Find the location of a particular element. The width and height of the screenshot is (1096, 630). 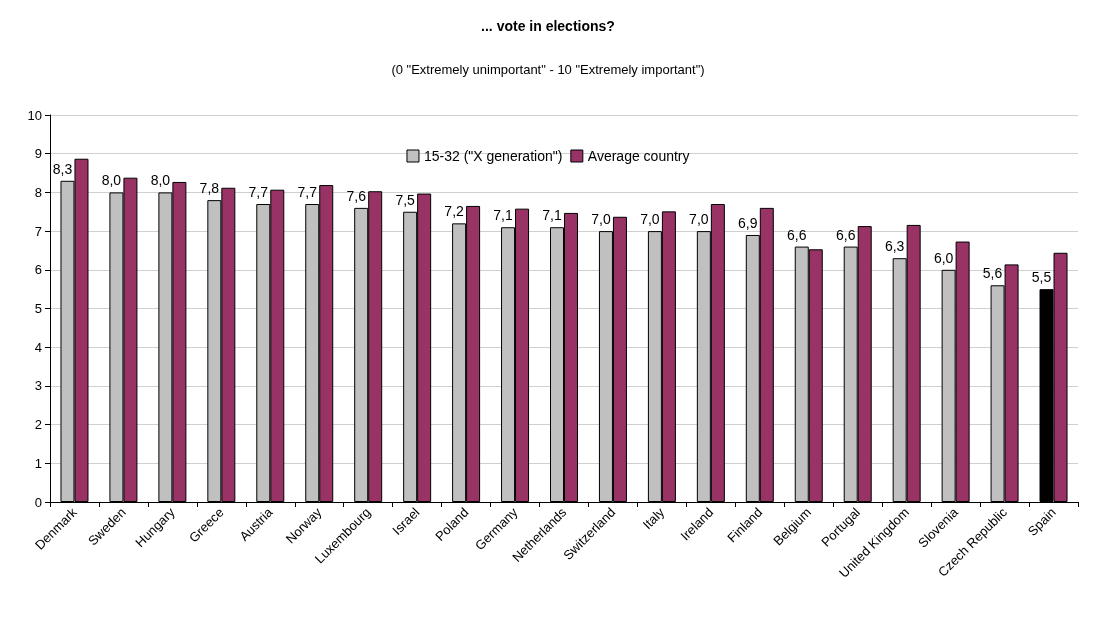

legend-label: Average country is located at coordinates (638, 156).